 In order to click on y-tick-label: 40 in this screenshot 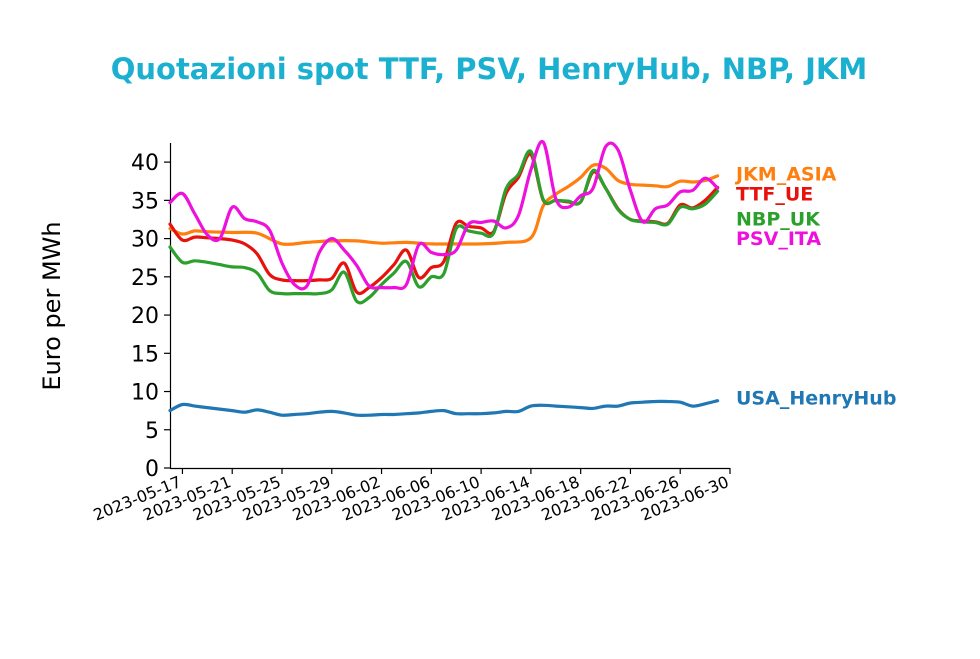, I will do `click(145, 163)`.